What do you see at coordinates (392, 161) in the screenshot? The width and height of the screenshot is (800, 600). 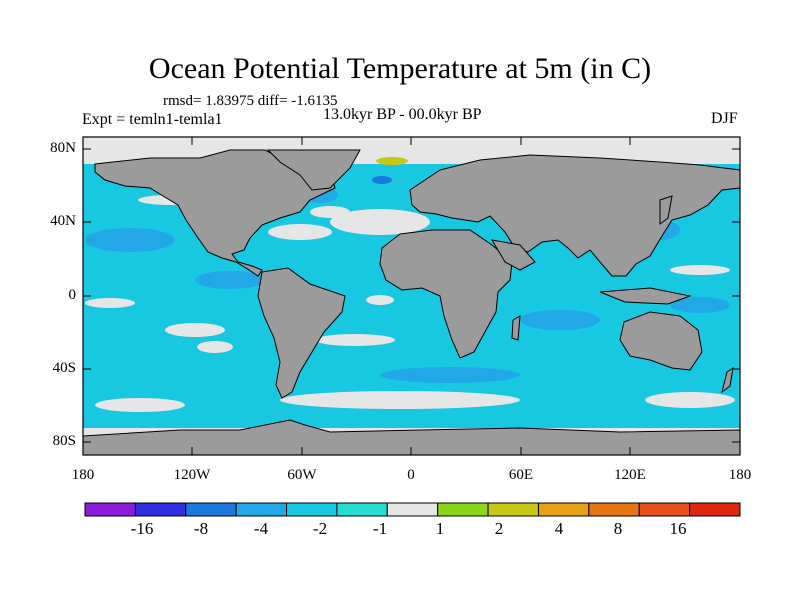 I see `warm-anomaly-spot` at bounding box center [392, 161].